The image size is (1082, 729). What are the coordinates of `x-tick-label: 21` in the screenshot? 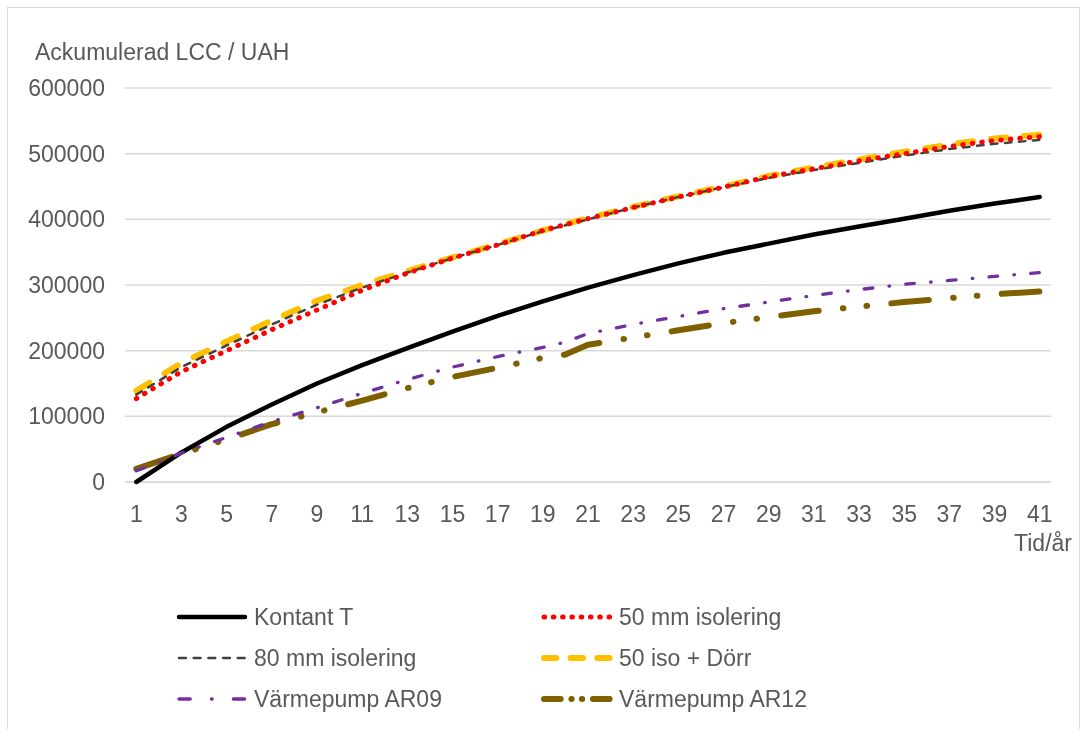 It's located at (588, 514).